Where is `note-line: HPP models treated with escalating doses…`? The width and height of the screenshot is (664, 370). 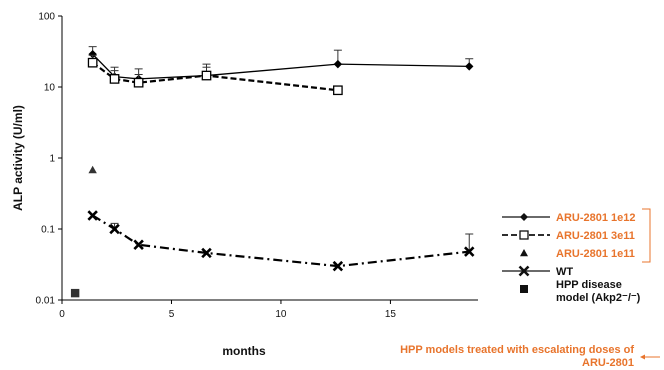
note-line: HPP models treated with escalating doses… is located at coordinates (517, 350).